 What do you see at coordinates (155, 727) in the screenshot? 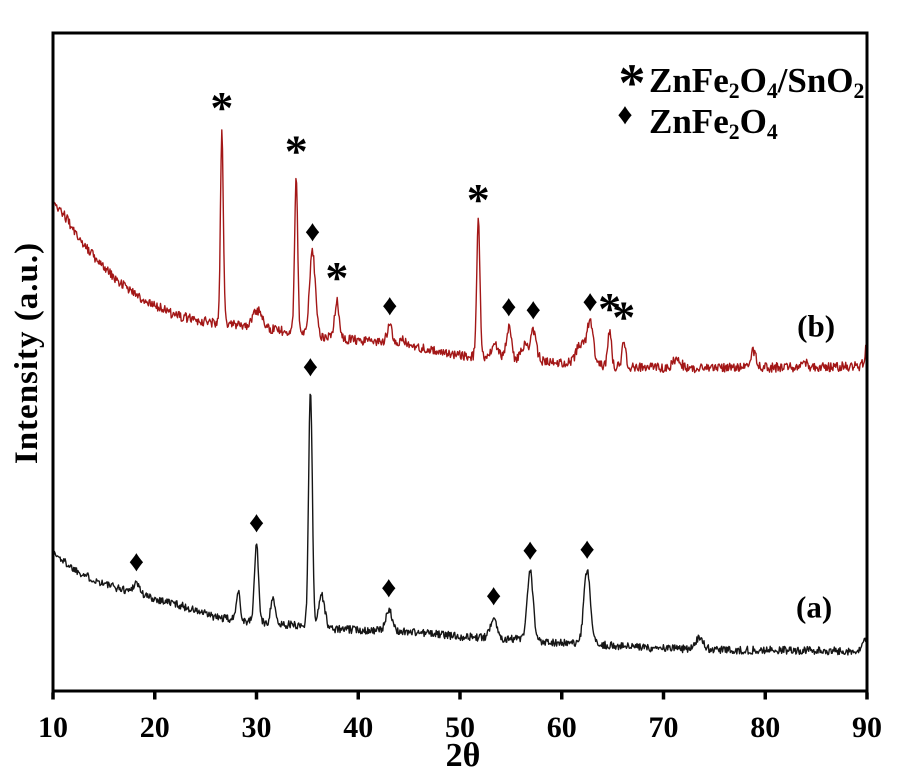
I see `x-axis-tick-label: 20` at bounding box center [155, 727].